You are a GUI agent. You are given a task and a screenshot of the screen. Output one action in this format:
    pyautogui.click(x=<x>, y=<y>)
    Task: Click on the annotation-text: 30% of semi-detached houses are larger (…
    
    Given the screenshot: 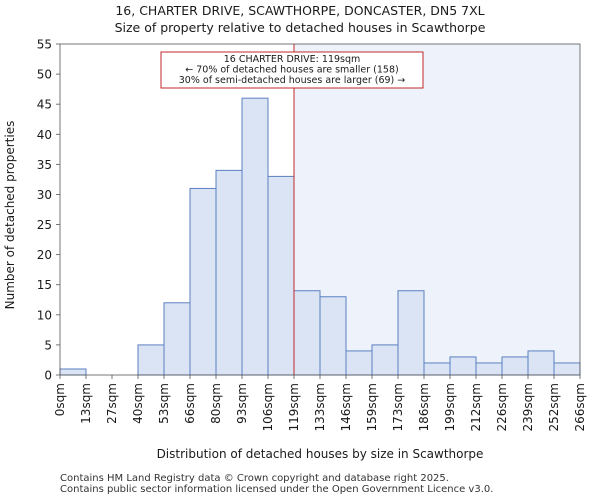 What is the action you would take?
    pyautogui.click(x=292, y=80)
    